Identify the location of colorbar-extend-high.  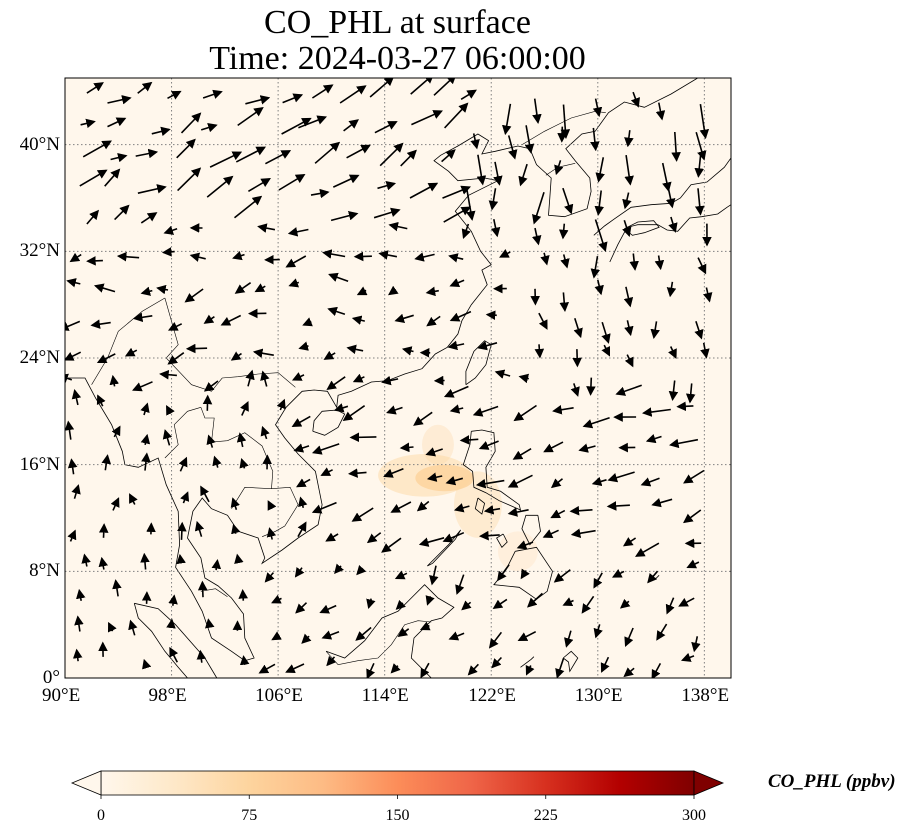
(709, 783).